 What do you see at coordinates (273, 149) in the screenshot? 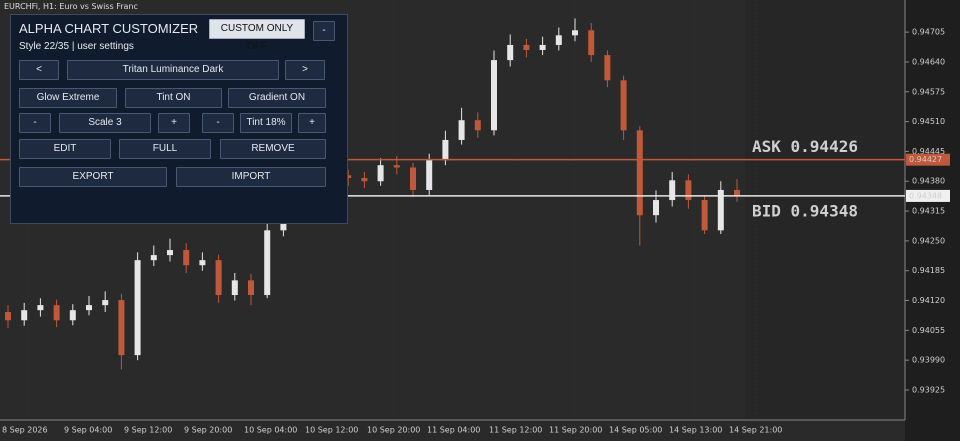
I see `remove-button: REMOVE` at bounding box center [273, 149].